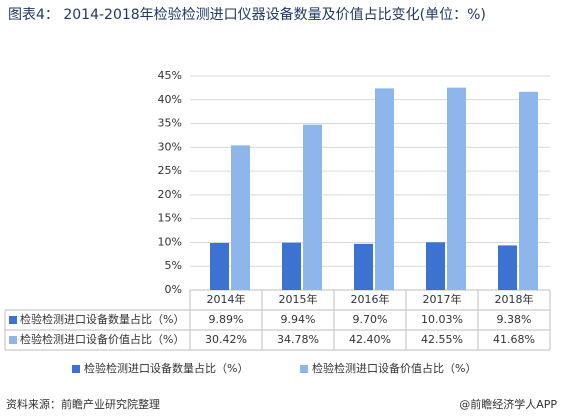 The width and height of the screenshot is (563, 420). I want to click on table-cell: 34.78%, so click(298, 339).